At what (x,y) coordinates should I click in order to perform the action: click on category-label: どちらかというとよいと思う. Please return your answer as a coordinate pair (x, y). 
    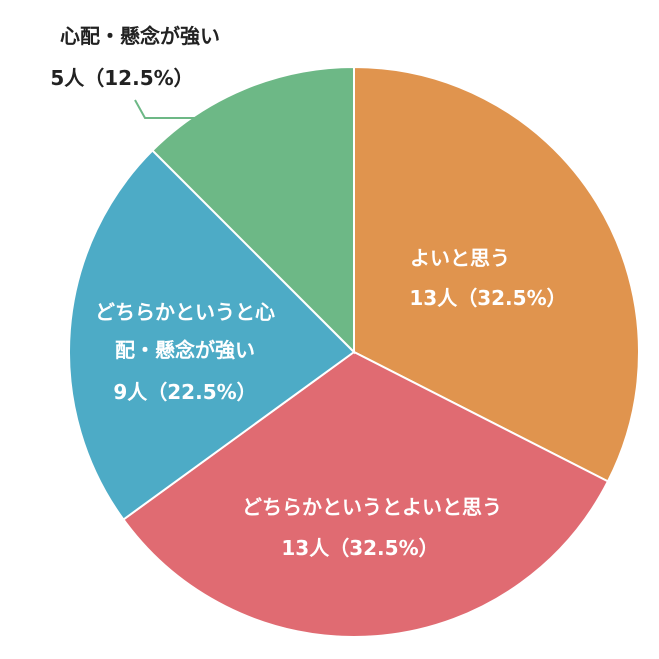
    Looking at the image, I should click on (372, 507).